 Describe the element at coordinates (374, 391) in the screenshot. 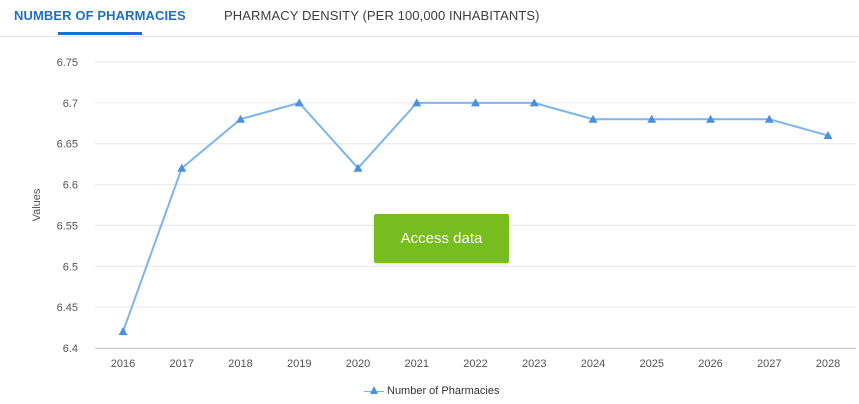

I see `legend-triangle-icon` at that location.